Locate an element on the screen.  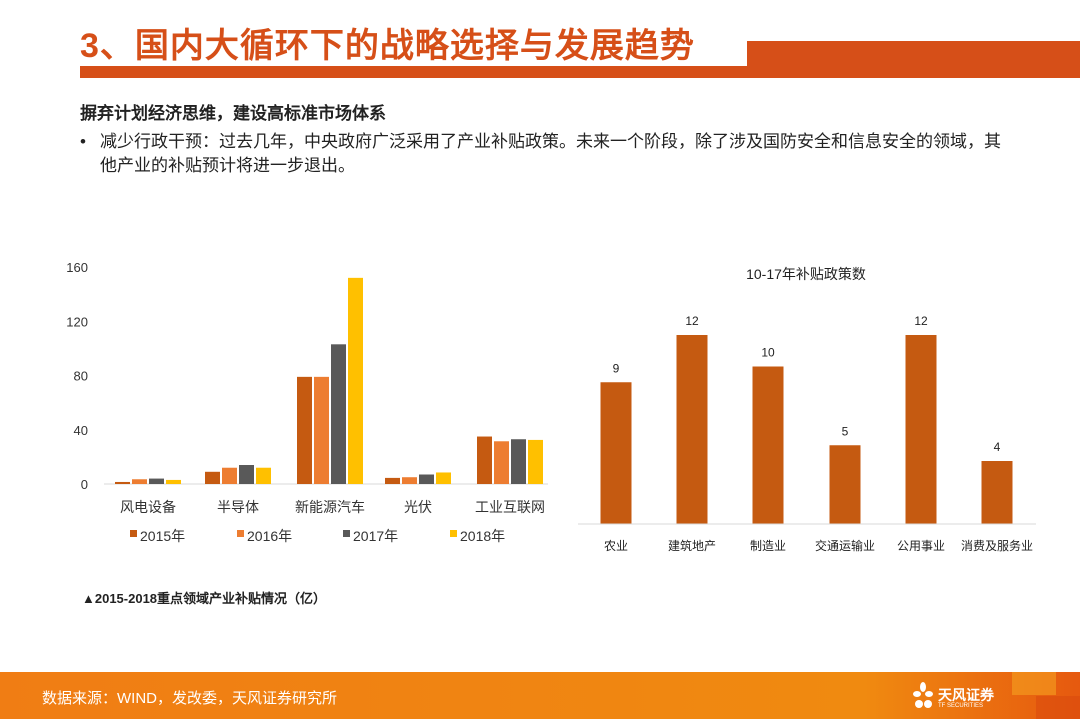
logo-name-en: TF SECURITIES is located at coordinates (961, 706).